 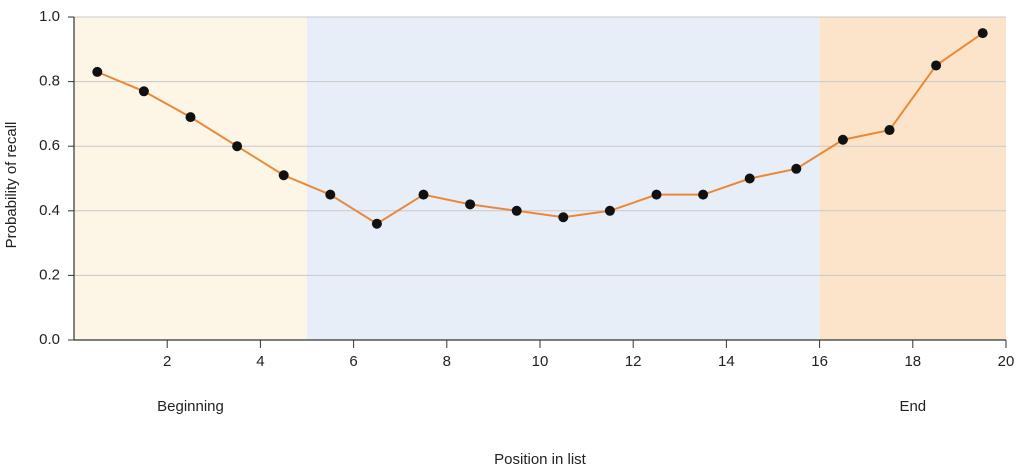 What do you see at coordinates (353, 361) in the screenshot?
I see `x-tick-label: 6` at bounding box center [353, 361].